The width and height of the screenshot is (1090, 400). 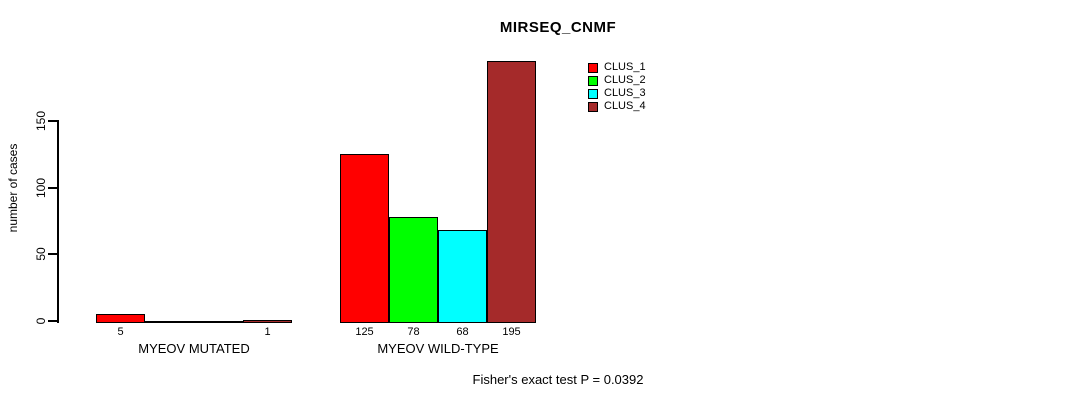 What do you see at coordinates (625, 93) in the screenshot?
I see `legend-label: CLUS_3` at bounding box center [625, 93].